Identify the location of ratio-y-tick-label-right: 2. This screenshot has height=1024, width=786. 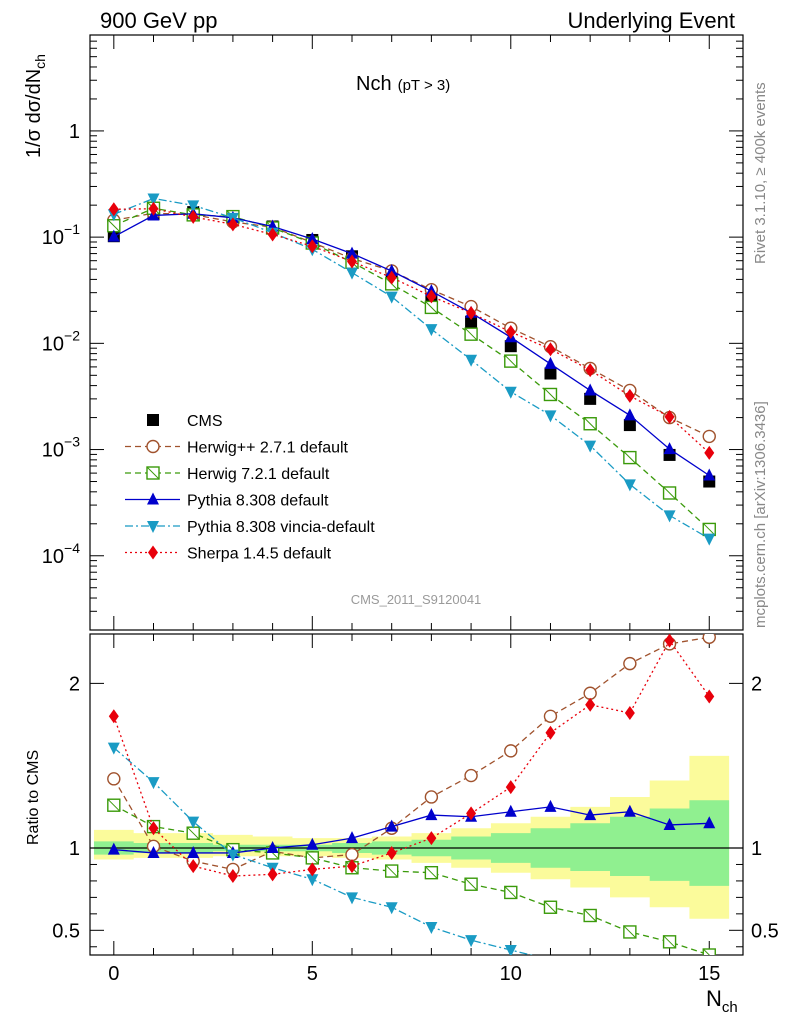
(756, 684).